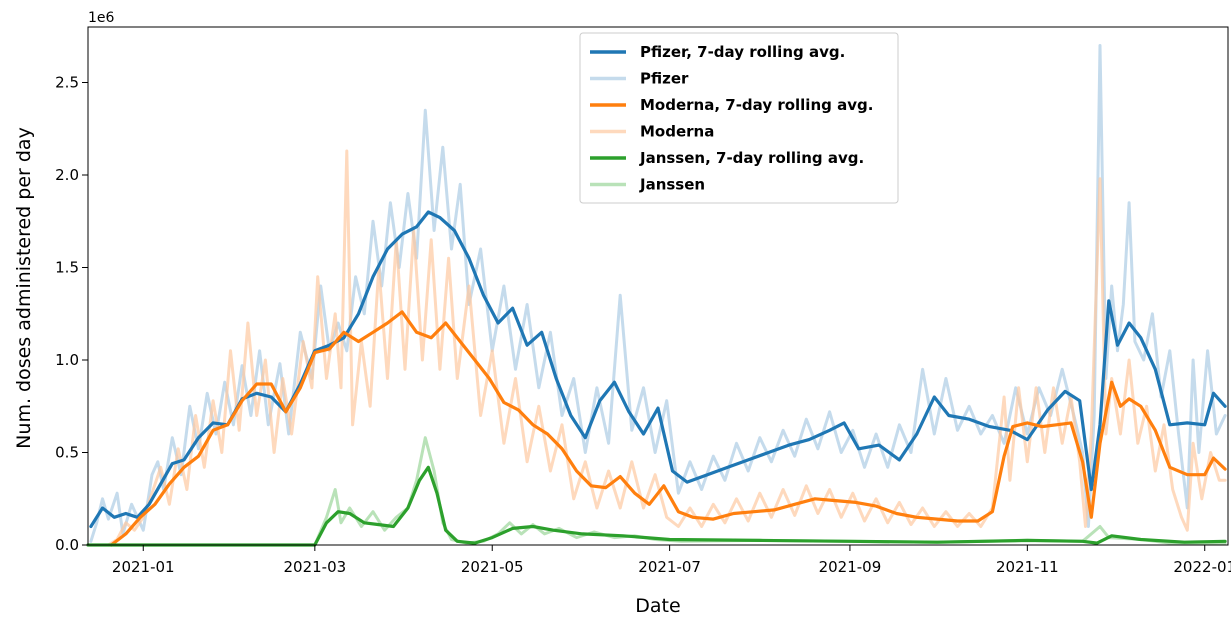 This screenshot has width=1231, height=617. I want to click on y-offset-label: 1e6, so click(101, 18).